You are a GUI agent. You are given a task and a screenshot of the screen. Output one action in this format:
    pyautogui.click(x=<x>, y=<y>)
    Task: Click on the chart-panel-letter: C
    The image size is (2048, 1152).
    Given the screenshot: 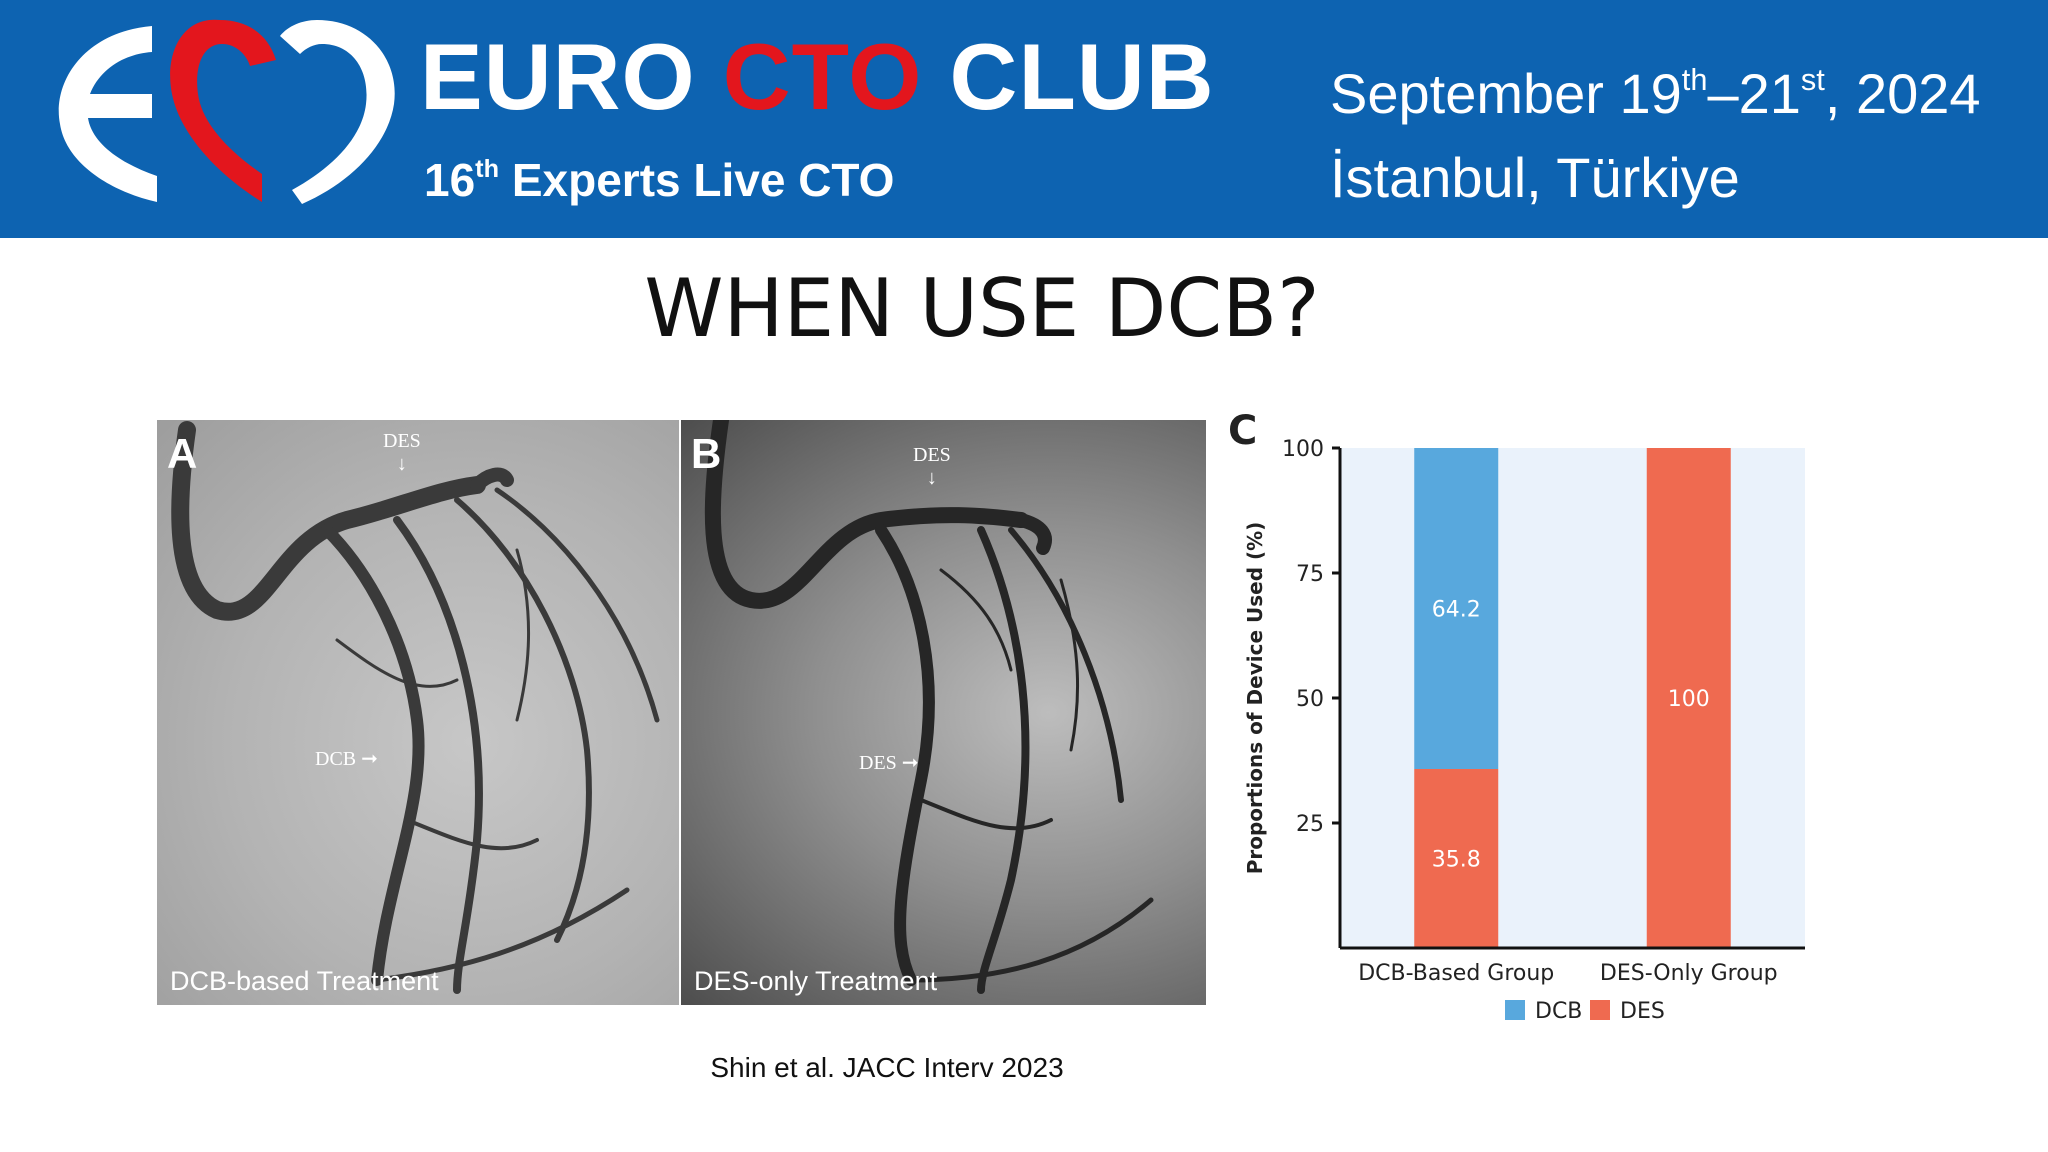 What is the action you would take?
    pyautogui.click(x=1242, y=432)
    